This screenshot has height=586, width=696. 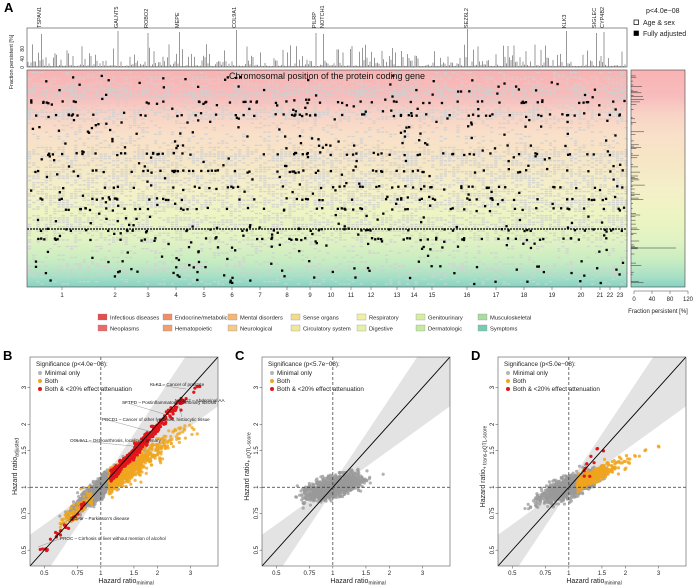 I want to click on top-bar-frame, so click(x=327, y=47).